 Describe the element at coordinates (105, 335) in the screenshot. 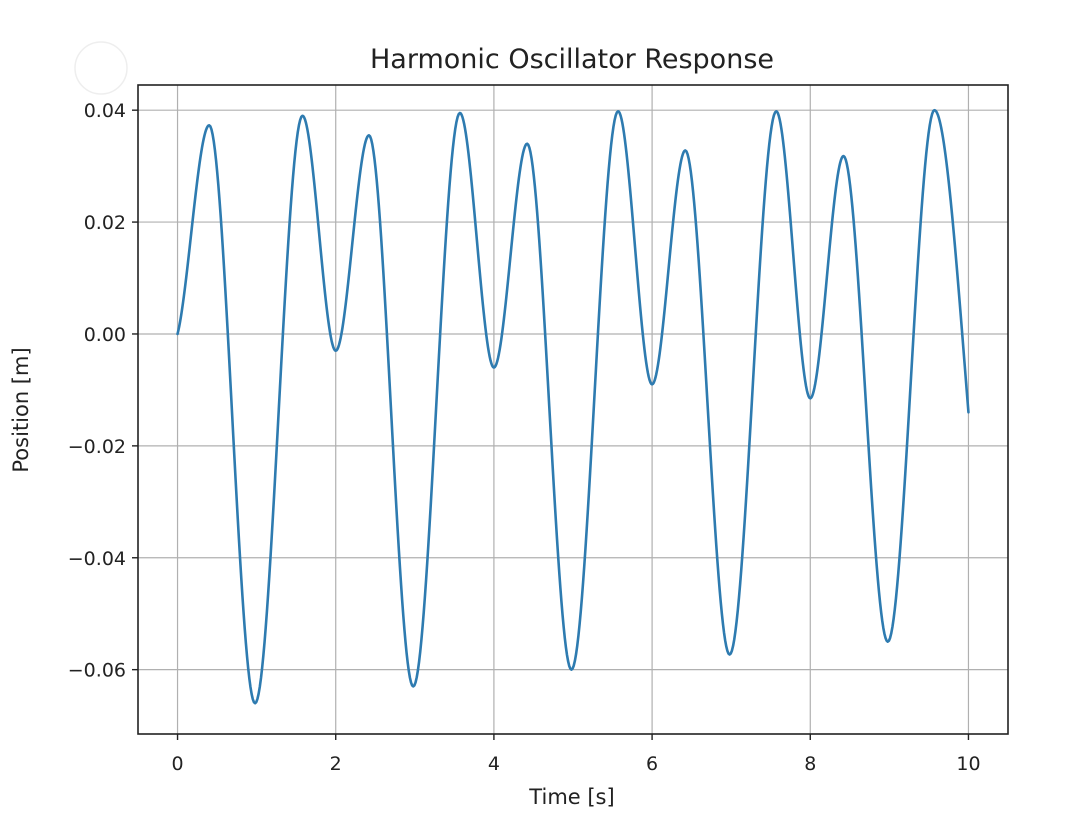

I see `y-tick-label: 0.00` at that location.